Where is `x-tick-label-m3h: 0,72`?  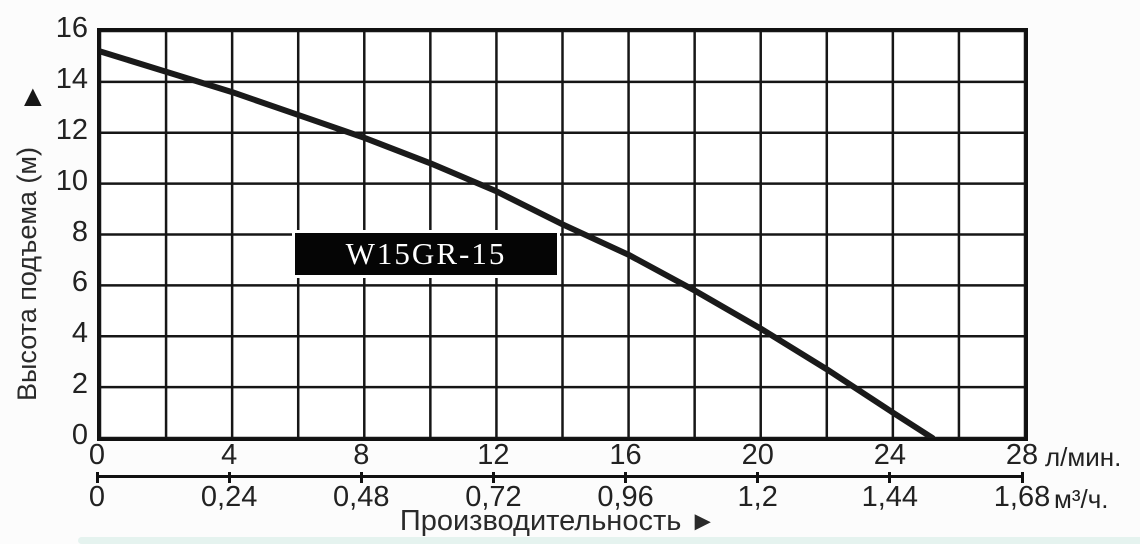 x-tick-label-m3h: 0,72 is located at coordinates (493, 497).